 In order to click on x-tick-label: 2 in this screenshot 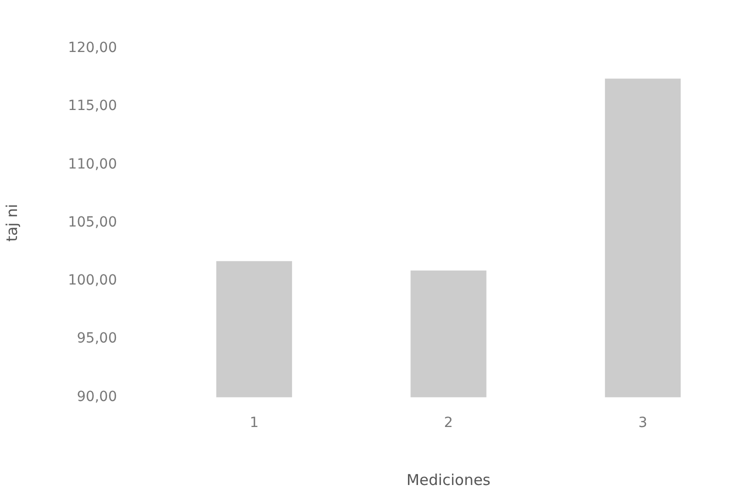, I will do `click(448, 423)`.